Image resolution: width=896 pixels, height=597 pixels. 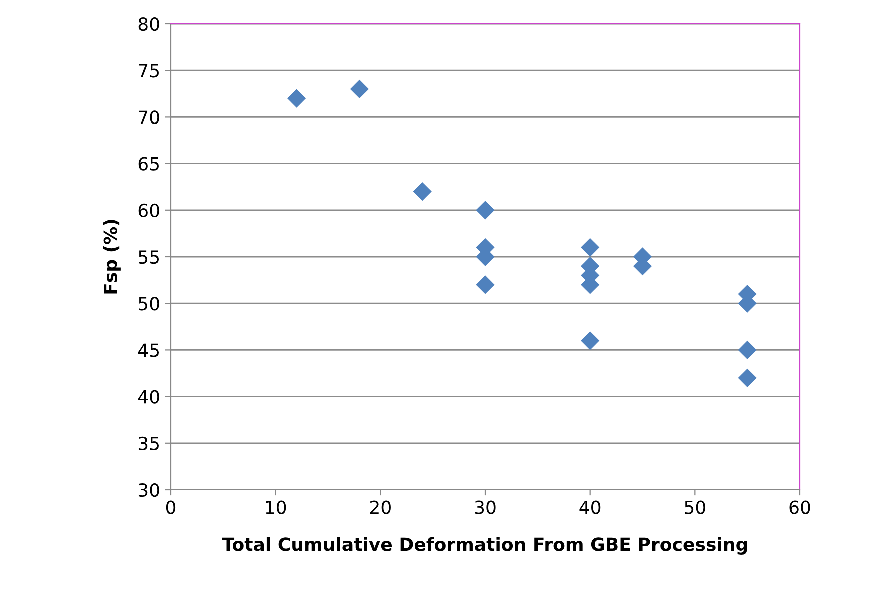 I want to click on x-tick-label: 0, so click(x=171, y=507).